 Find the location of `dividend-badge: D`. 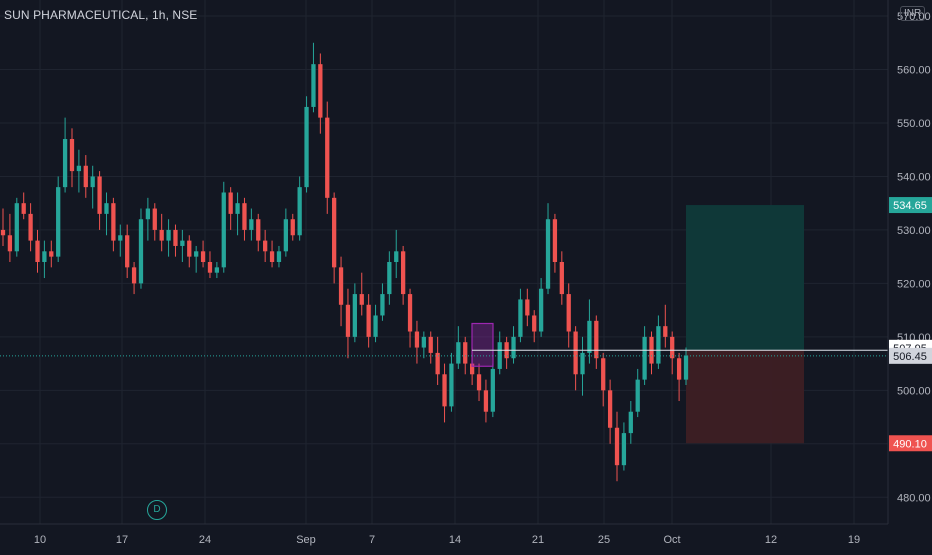

dividend-badge: D is located at coordinates (157, 510).